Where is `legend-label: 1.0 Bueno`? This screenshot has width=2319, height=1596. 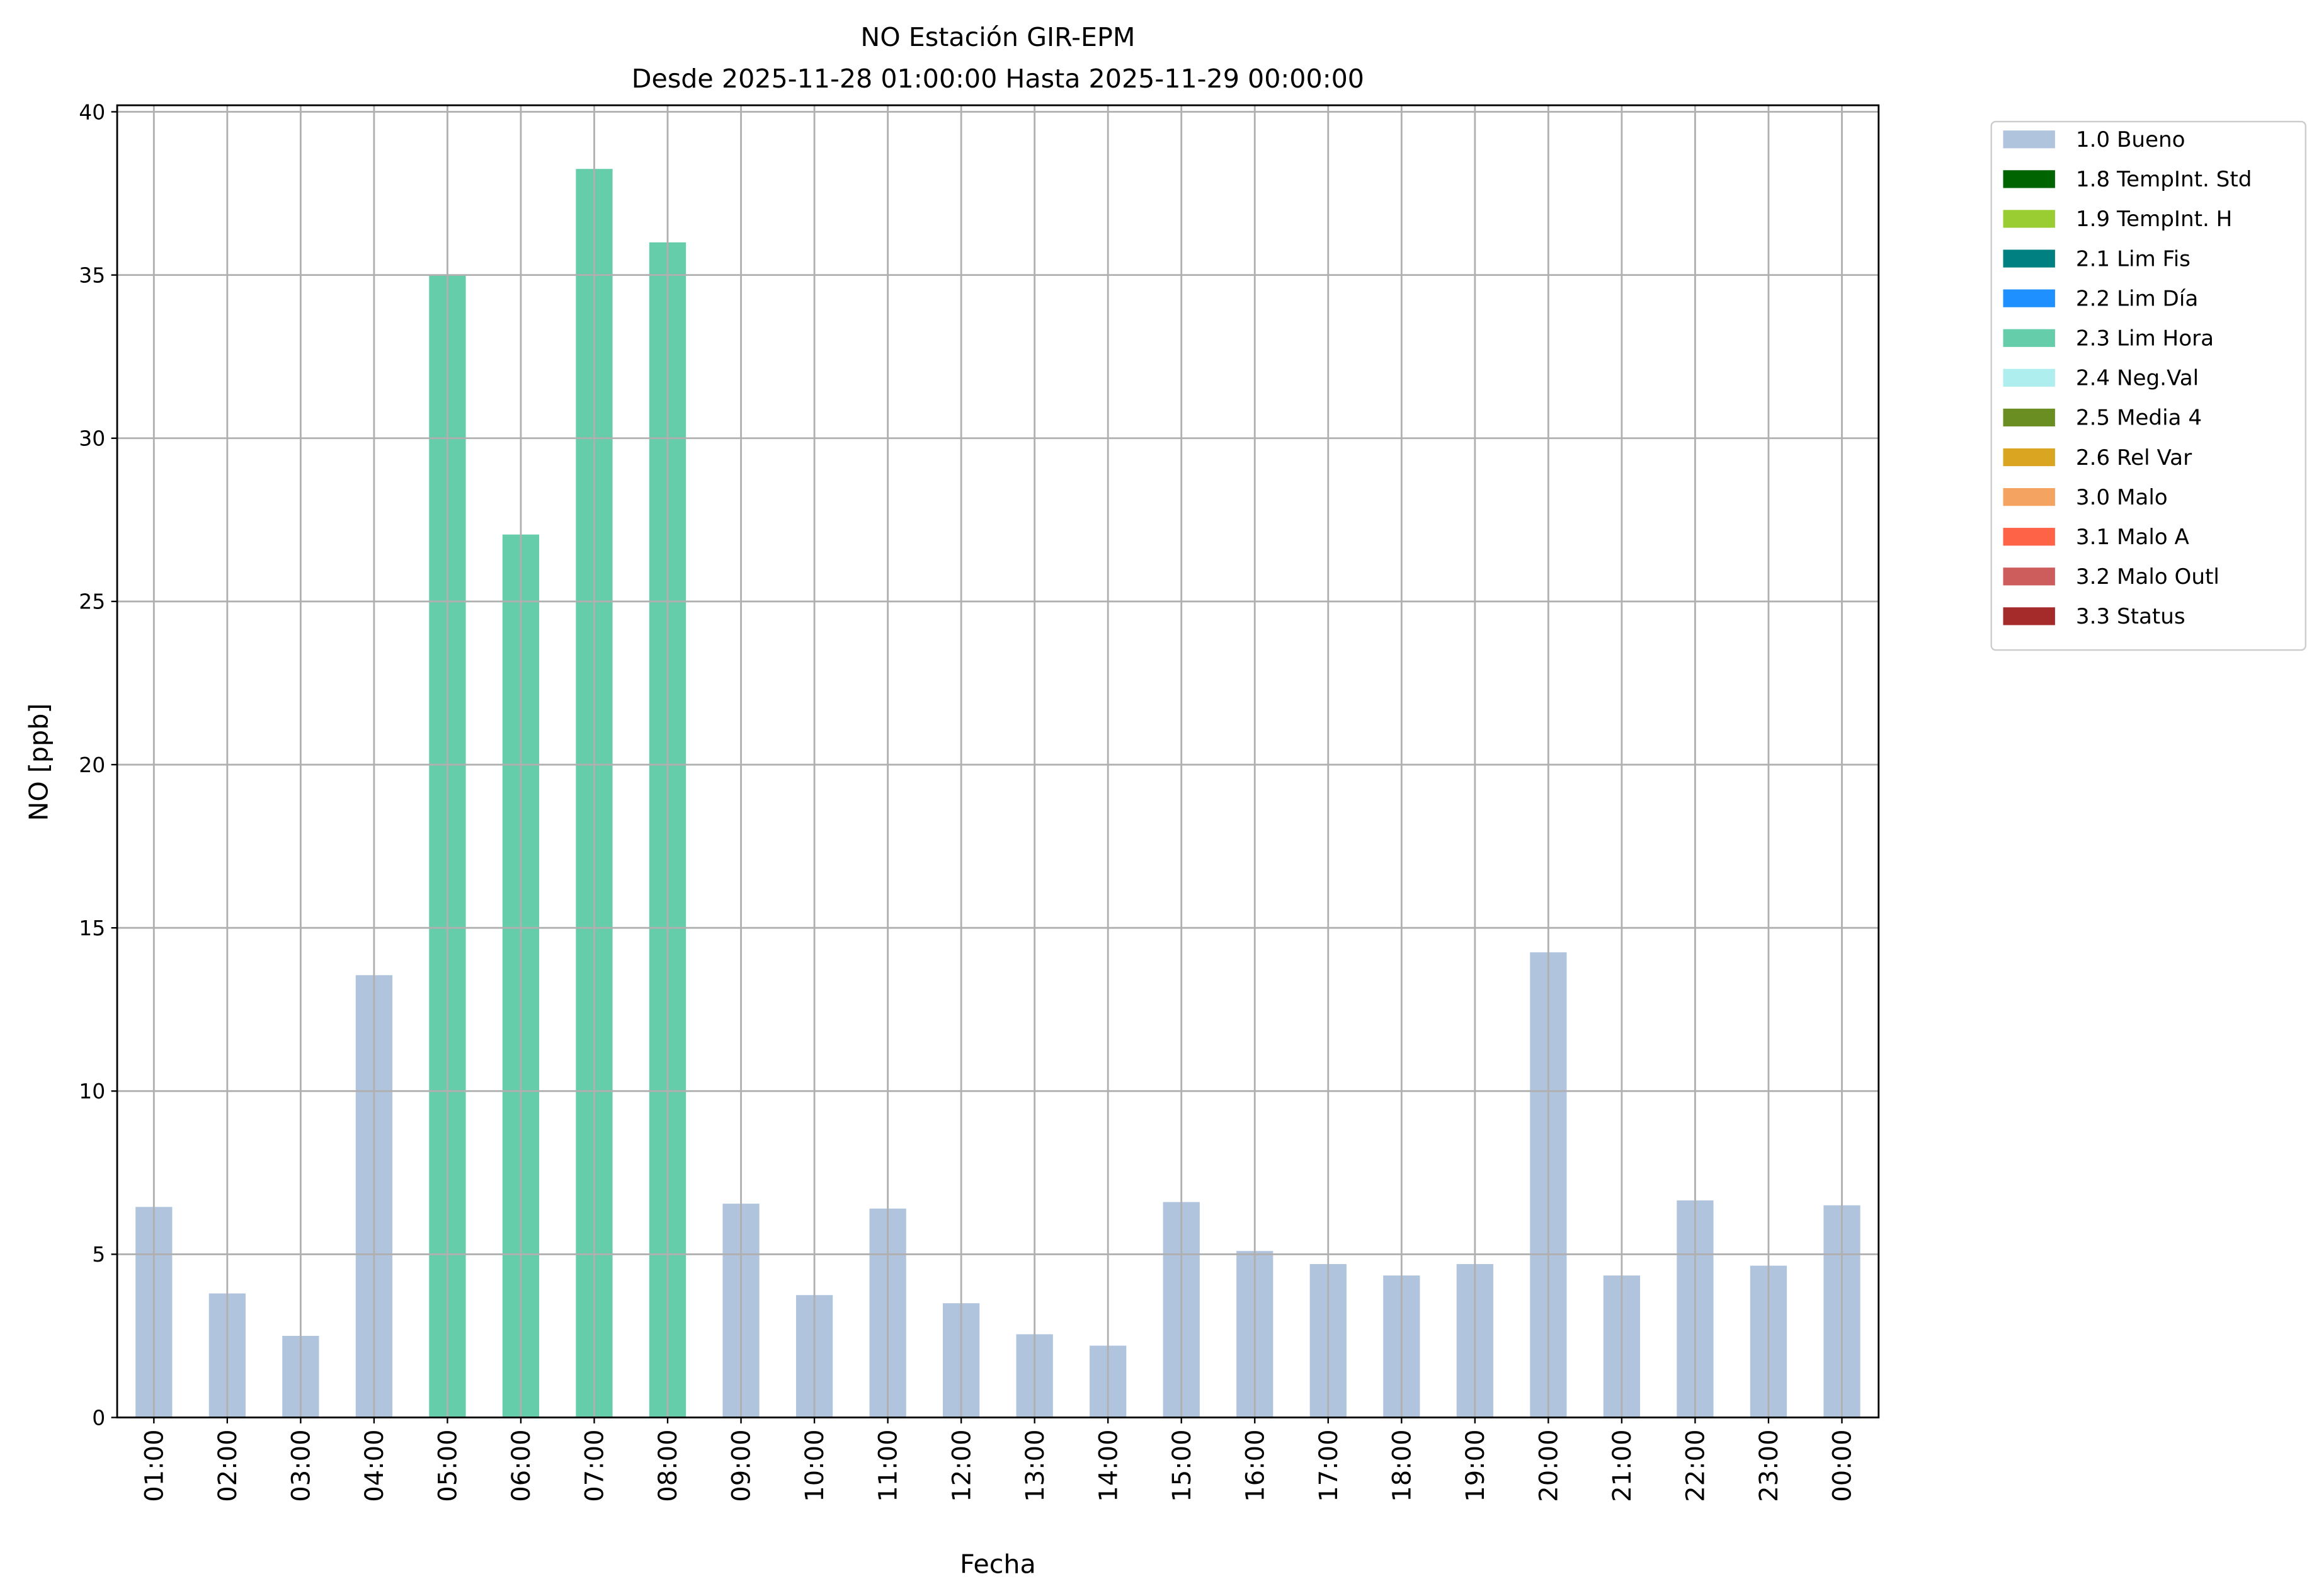
legend-label: 1.0 Bueno is located at coordinates (2130, 139).